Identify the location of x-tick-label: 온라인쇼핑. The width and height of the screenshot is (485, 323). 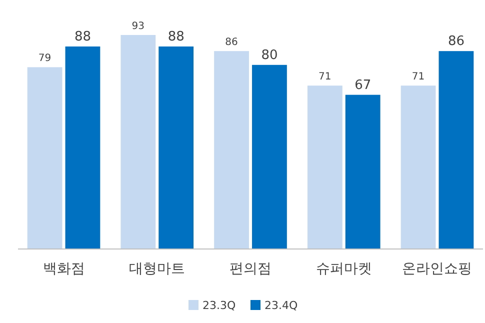
(437, 269).